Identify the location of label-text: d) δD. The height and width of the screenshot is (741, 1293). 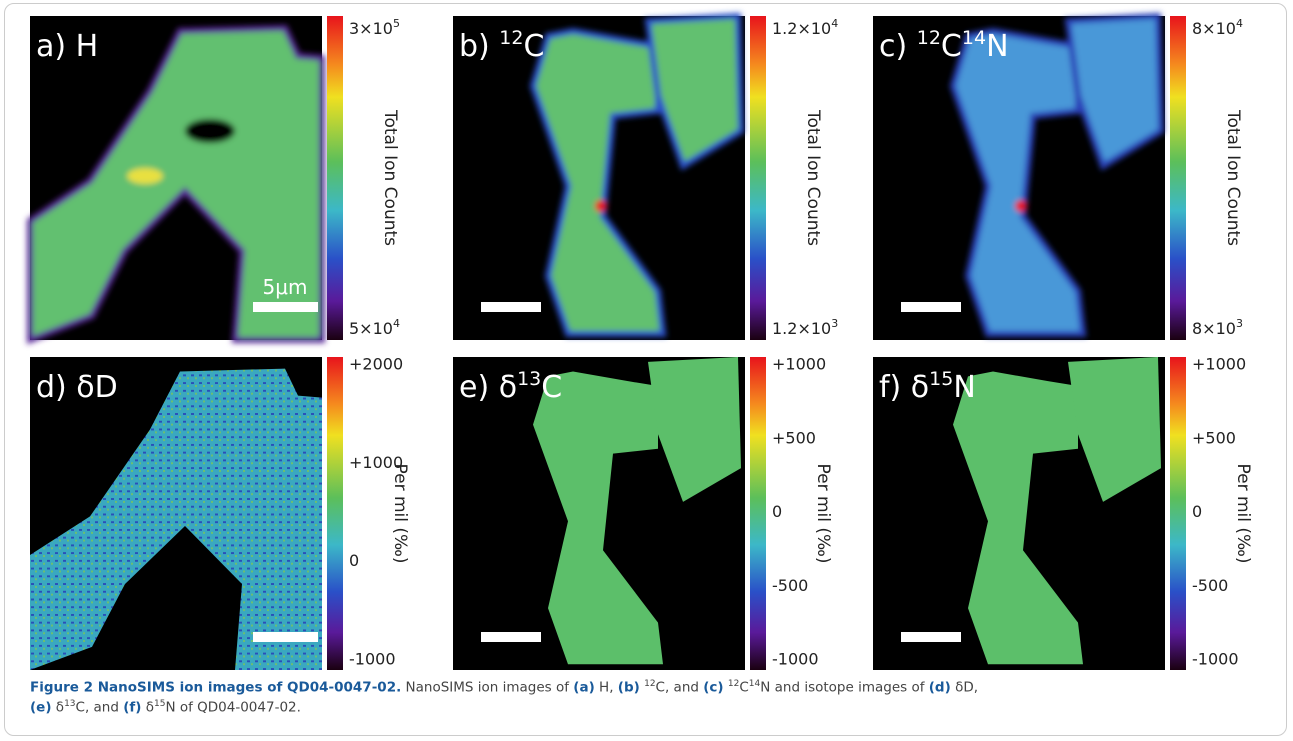
(77, 387).